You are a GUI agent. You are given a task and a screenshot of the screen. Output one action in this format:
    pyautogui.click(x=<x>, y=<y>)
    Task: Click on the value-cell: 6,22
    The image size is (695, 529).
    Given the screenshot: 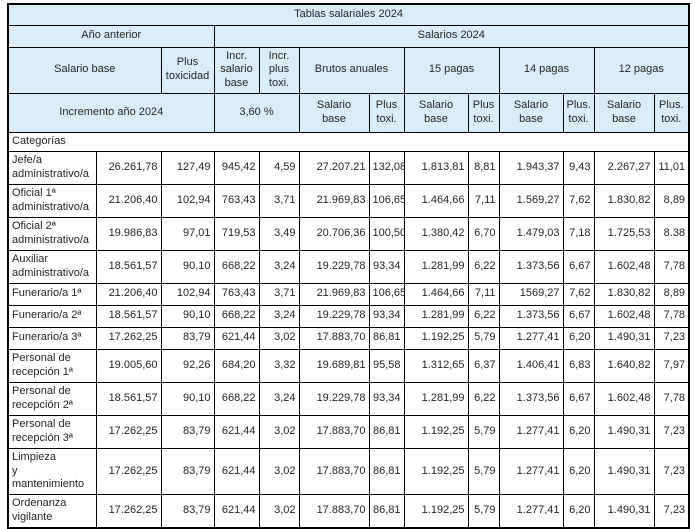 What is the action you would take?
    pyautogui.click(x=483, y=398)
    